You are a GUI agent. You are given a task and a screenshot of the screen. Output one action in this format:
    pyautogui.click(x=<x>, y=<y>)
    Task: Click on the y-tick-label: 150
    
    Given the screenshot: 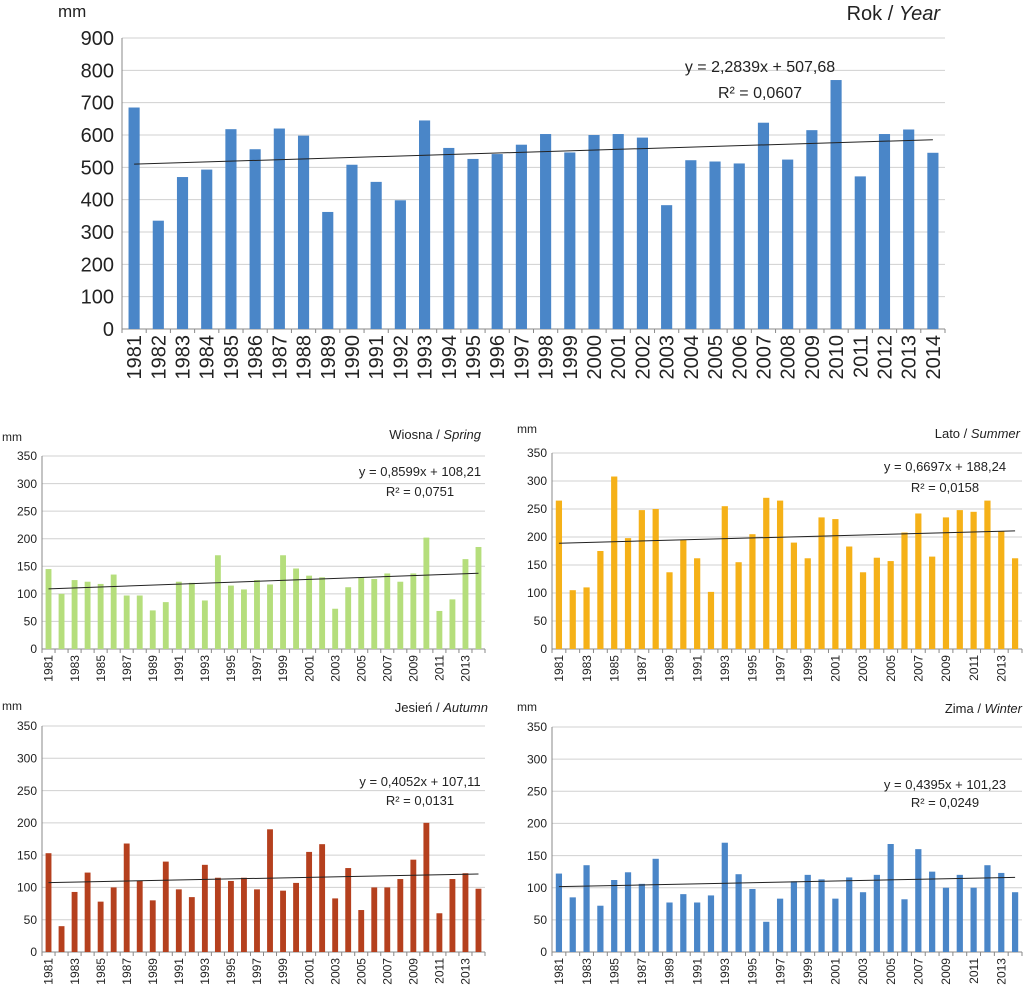 What is the action you would take?
    pyautogui.click(x=27, y=855)
    